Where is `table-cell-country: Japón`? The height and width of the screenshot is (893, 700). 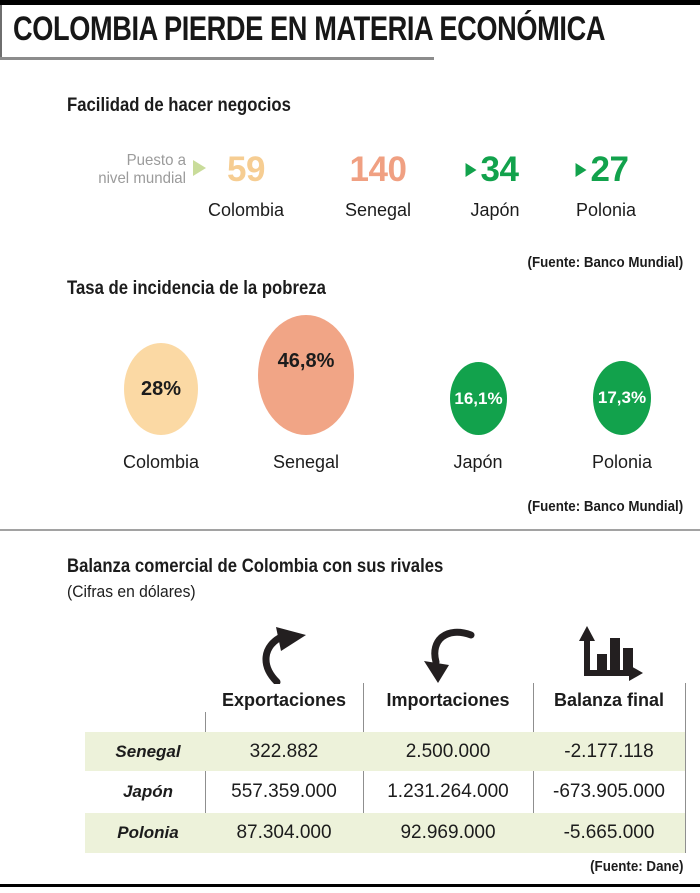 table-cell-country: Japón is located at coordinates (148, 791).